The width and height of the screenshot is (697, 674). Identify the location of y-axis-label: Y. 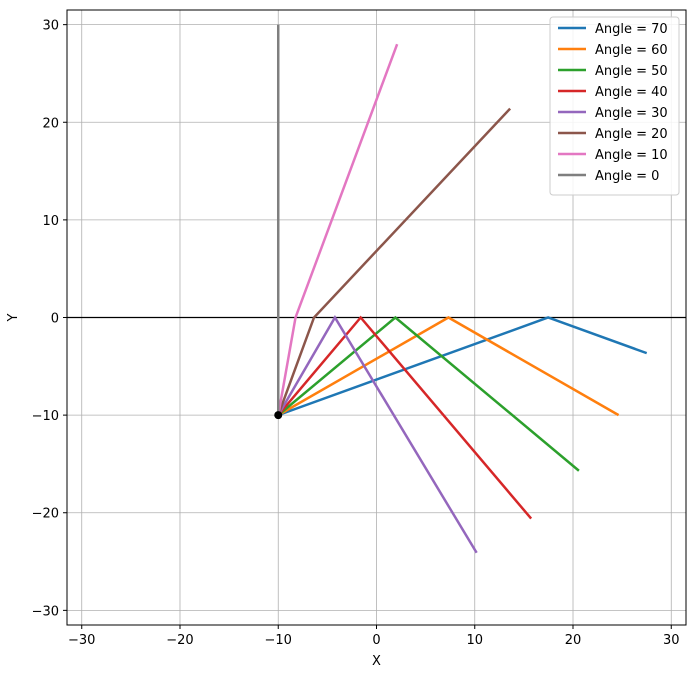
(13, 317).